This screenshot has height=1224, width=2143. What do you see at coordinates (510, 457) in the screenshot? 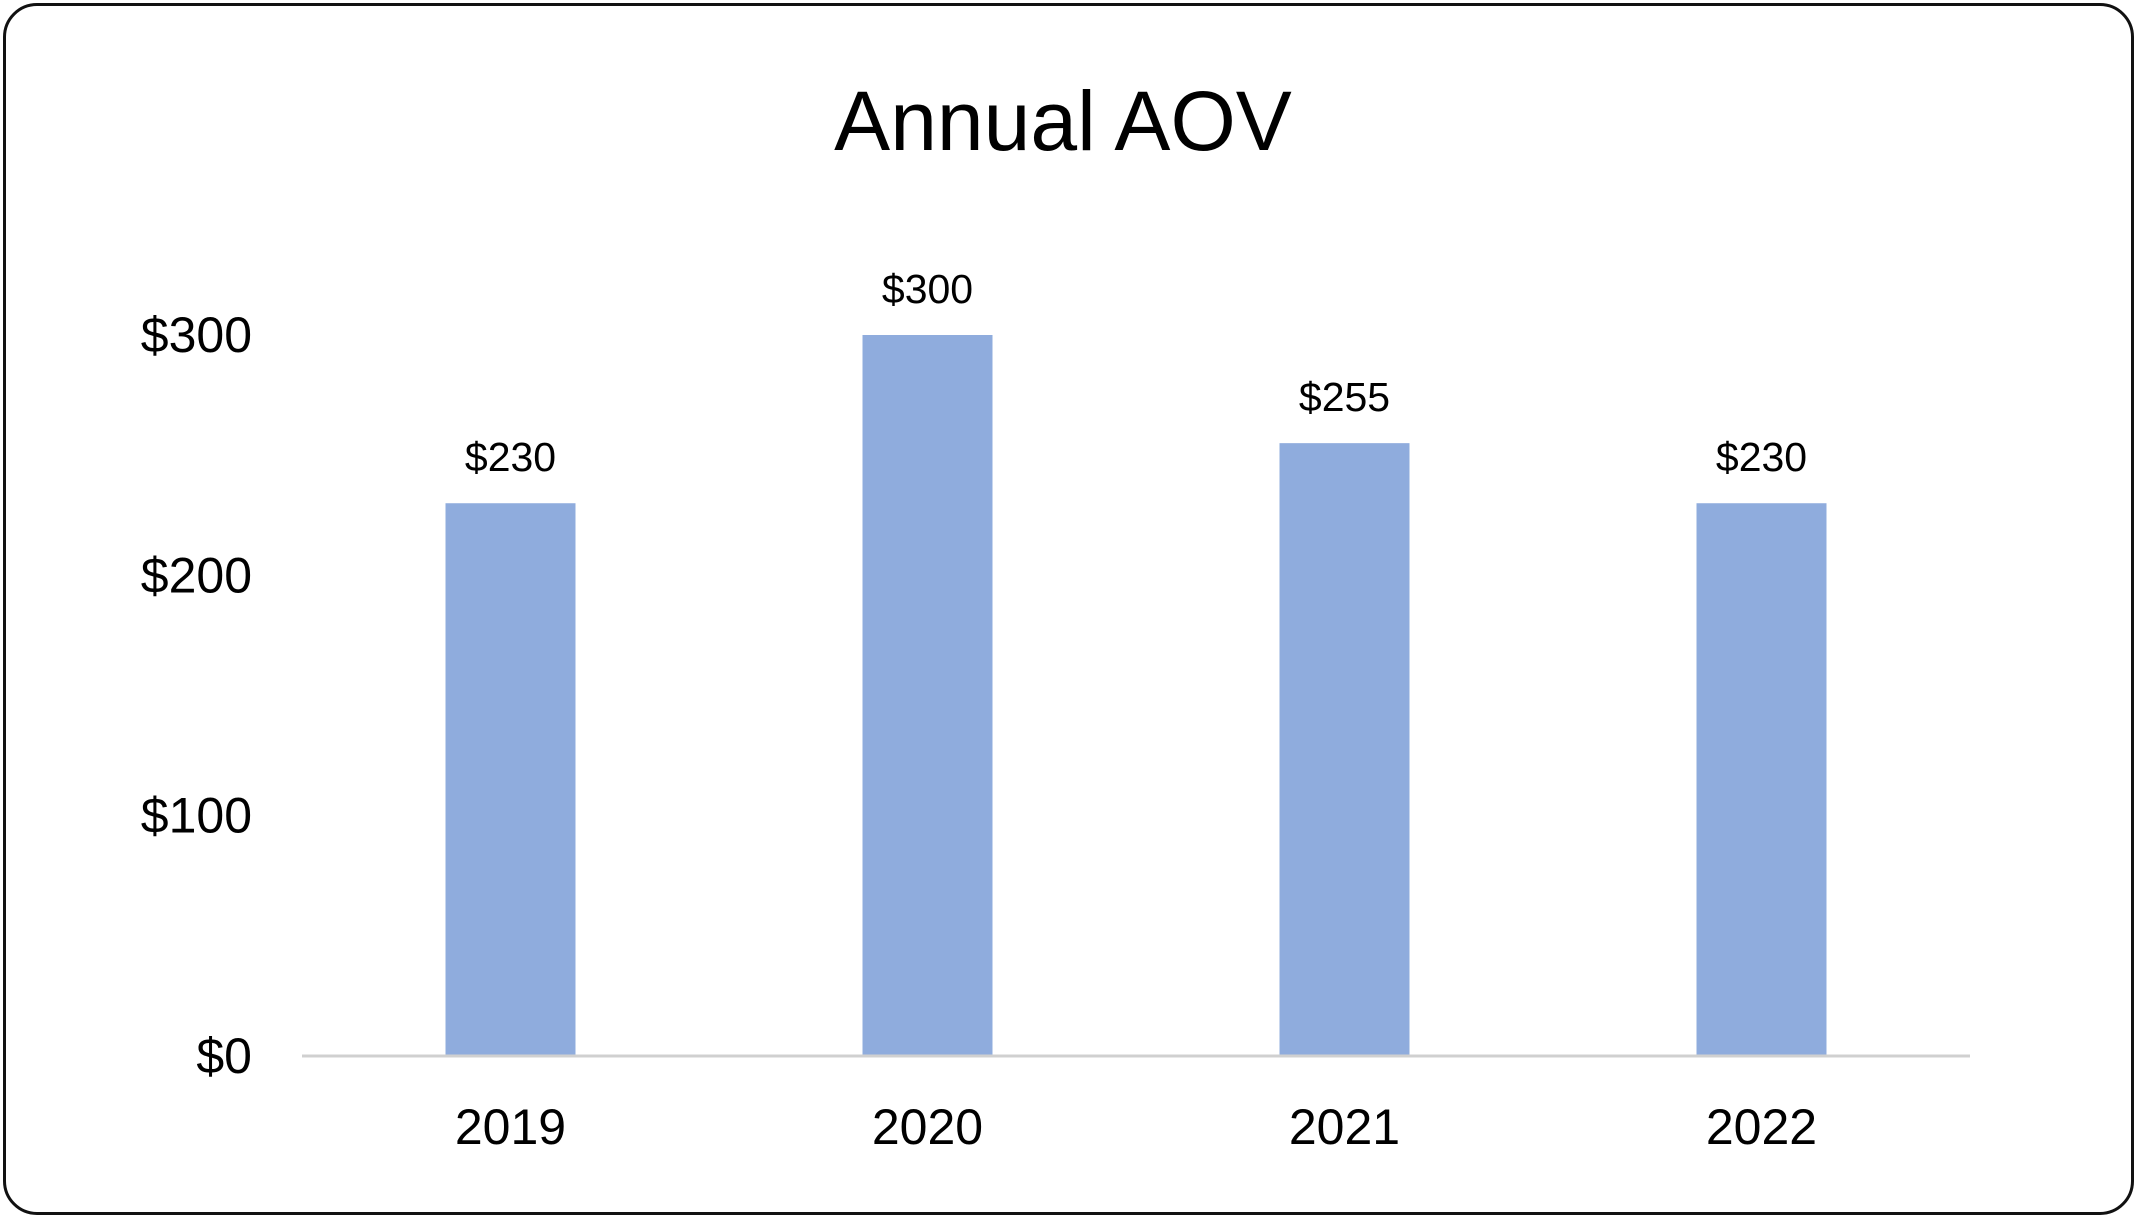
I see `data-label-2019: $230` at bounding box center [510, 457].